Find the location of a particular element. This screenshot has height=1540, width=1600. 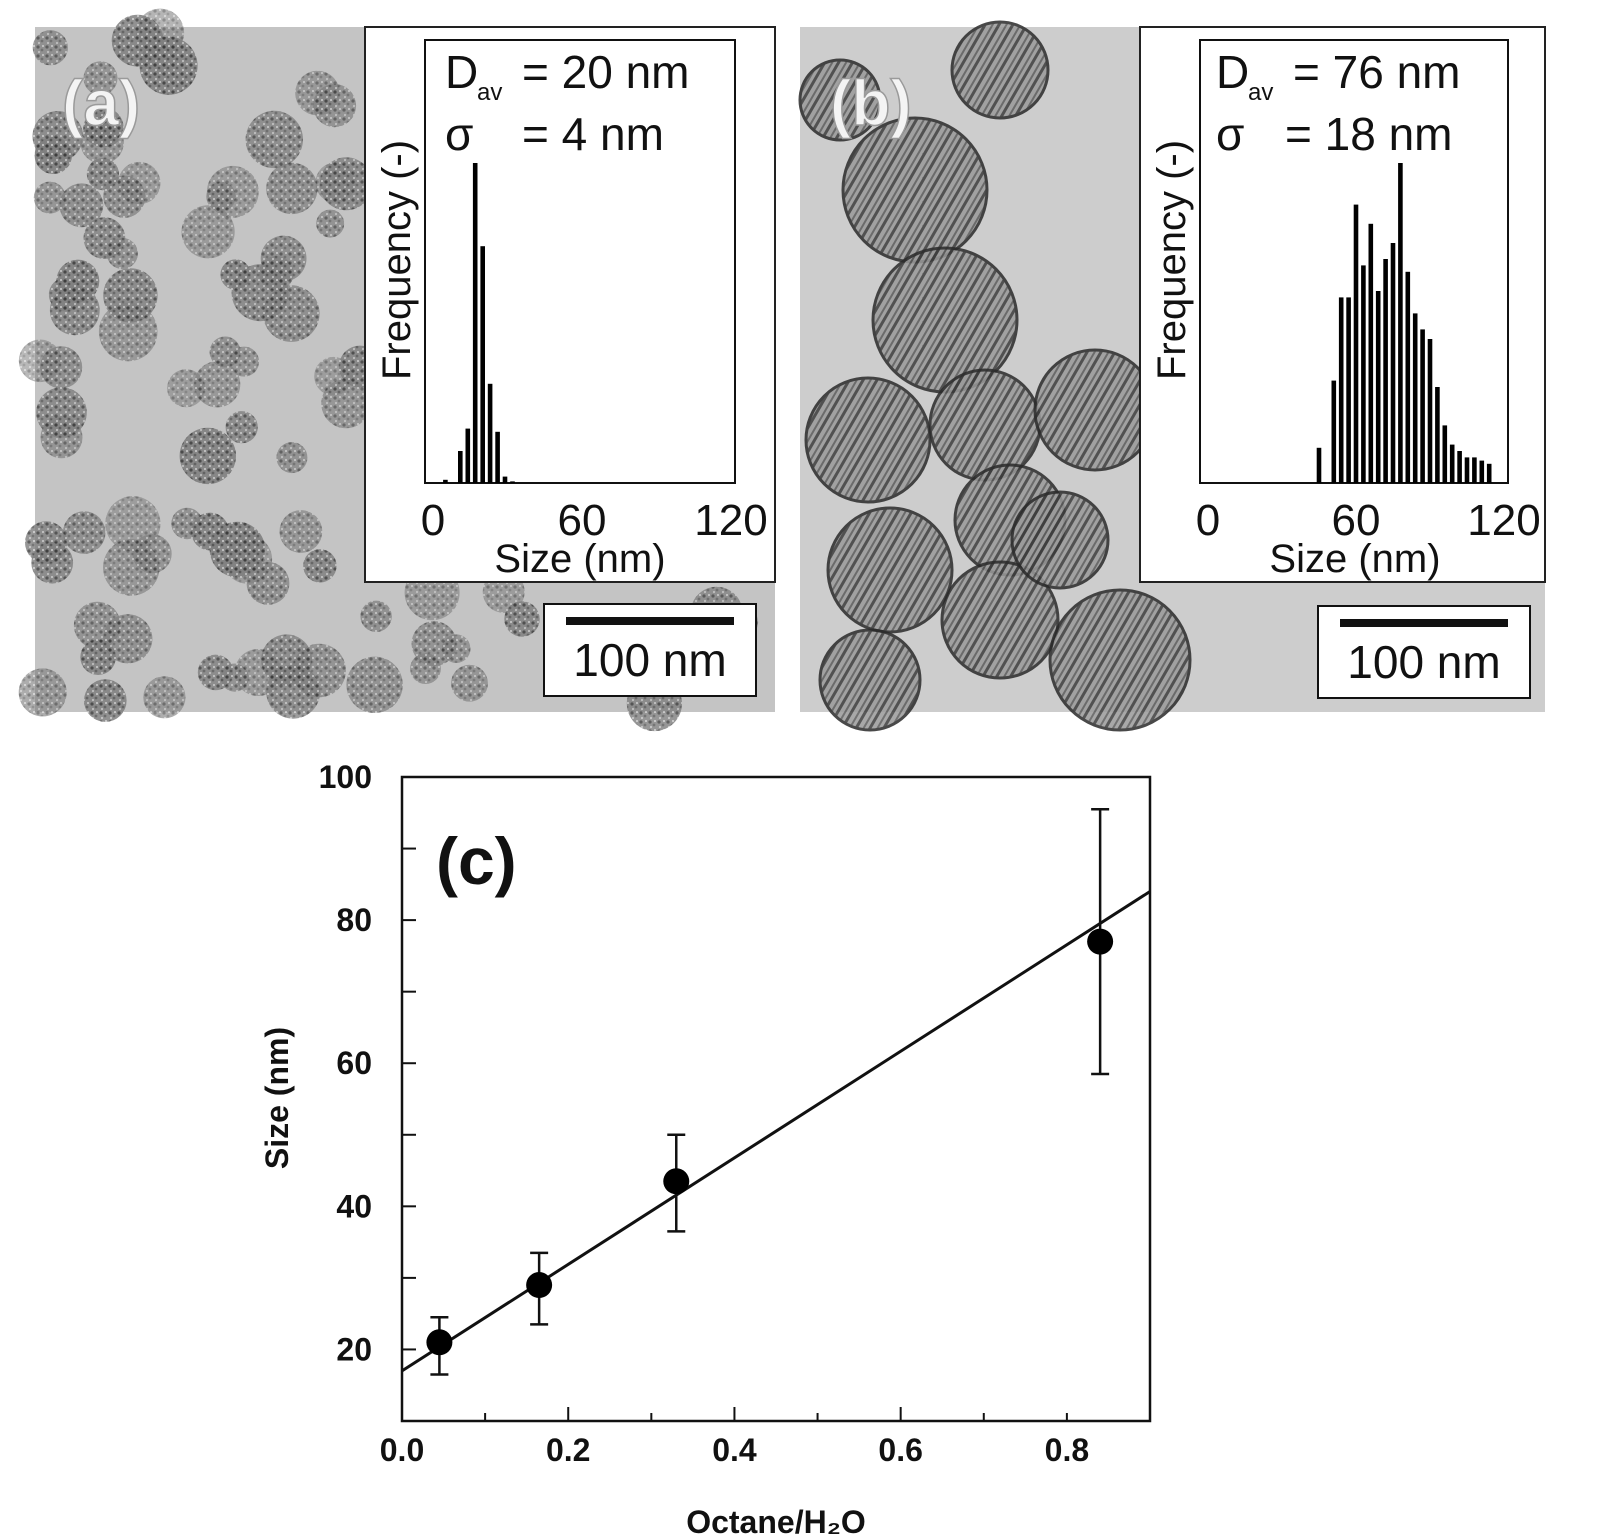

panel-a-scale-bar: 100 nm is located at coordinates (650, 650).